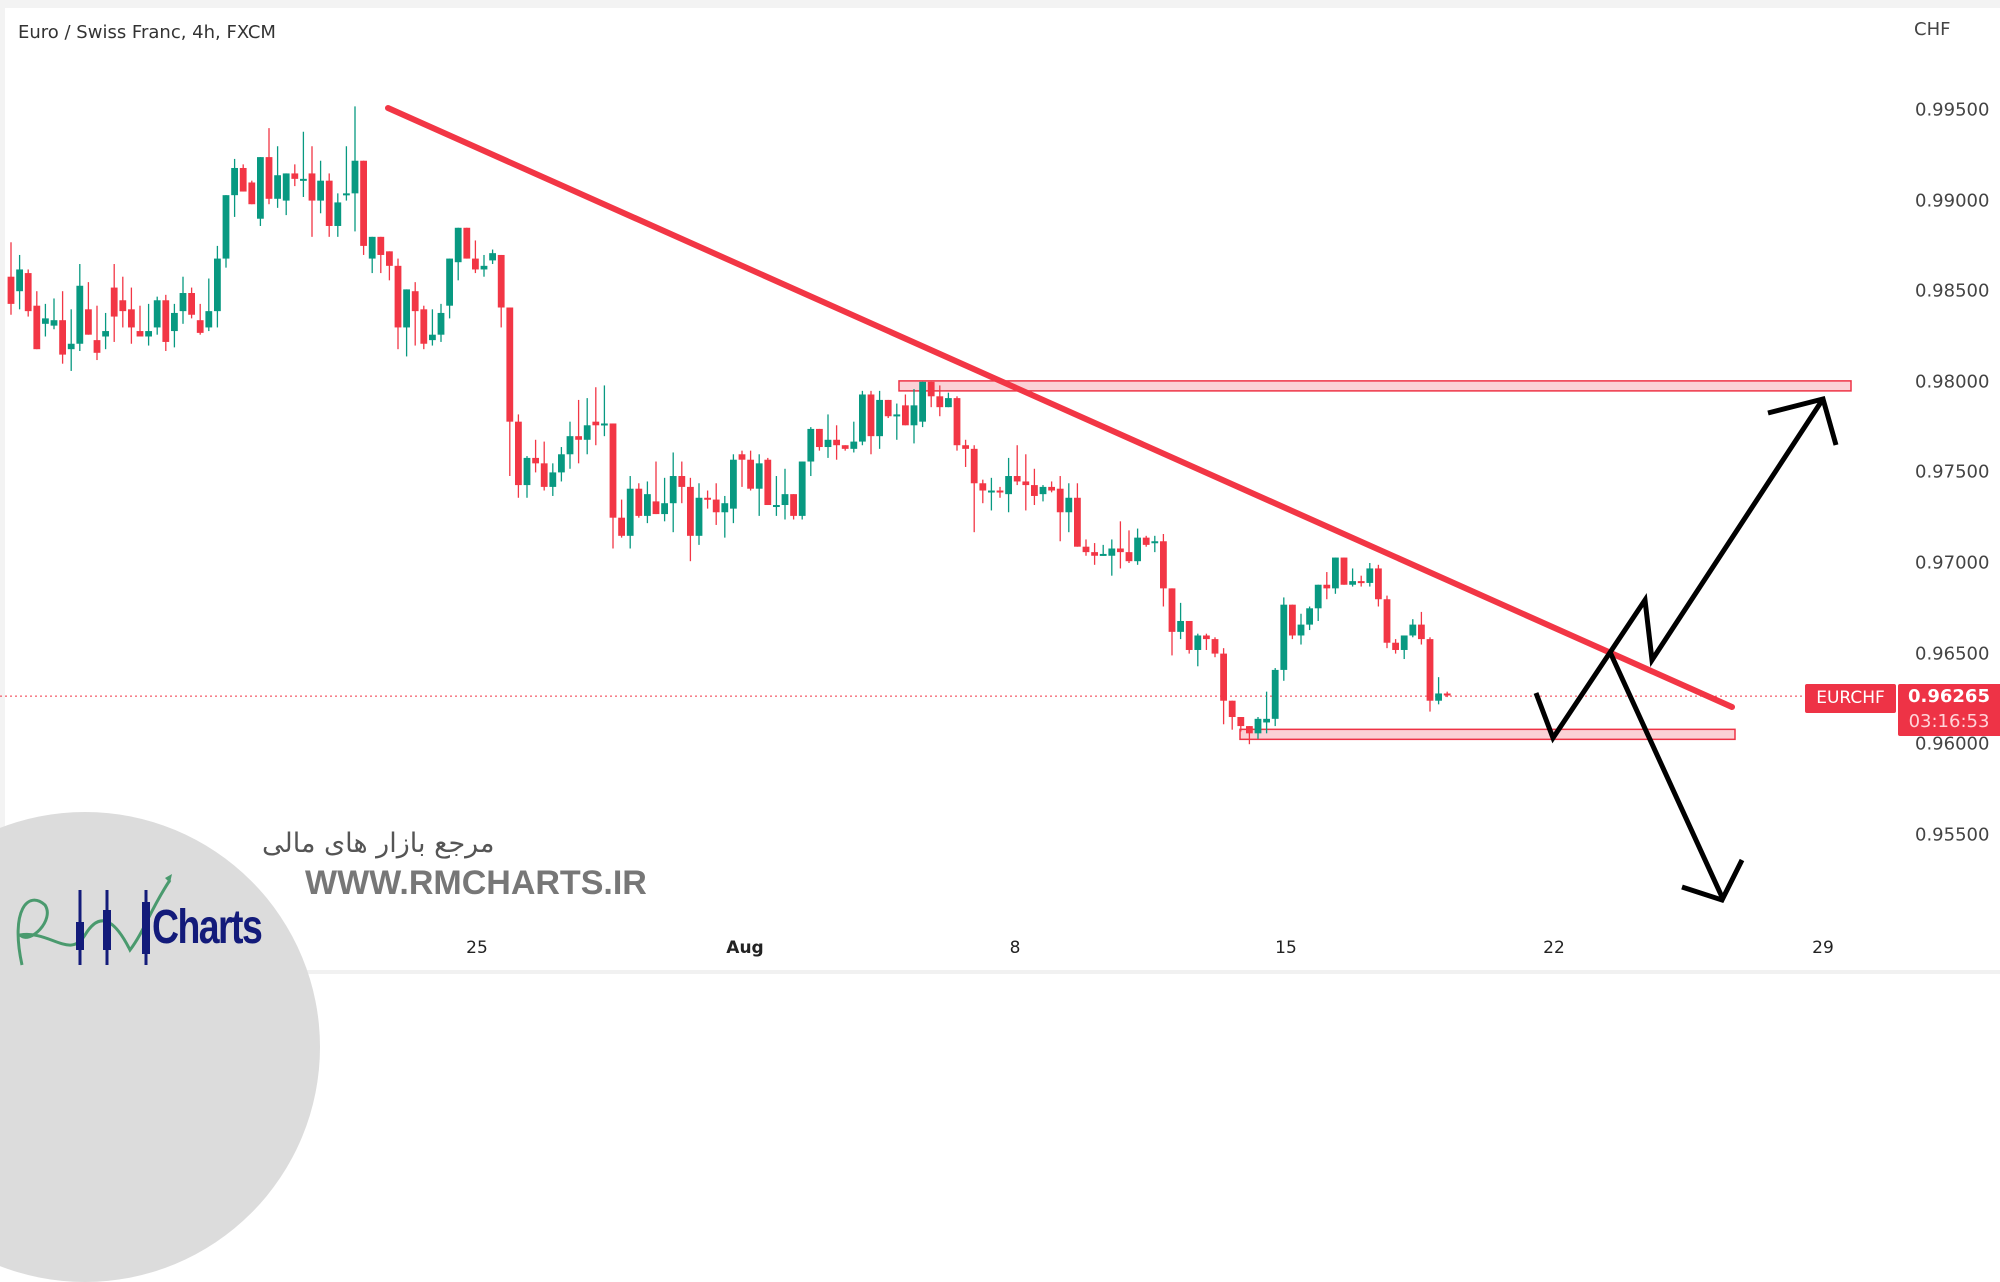 This screenshot has width=2000, height=1282. What do you see at coordinates (1375, 386) in the screenshot?
I see `resistance-zone` at bounding box center [1375, 386].